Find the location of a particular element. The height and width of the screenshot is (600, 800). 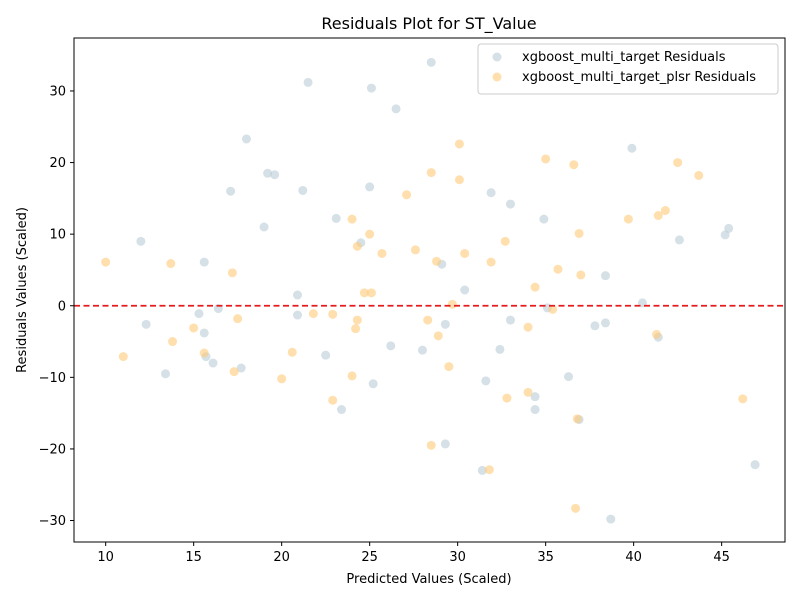

legend-frame is located at coordinates (628, 69).